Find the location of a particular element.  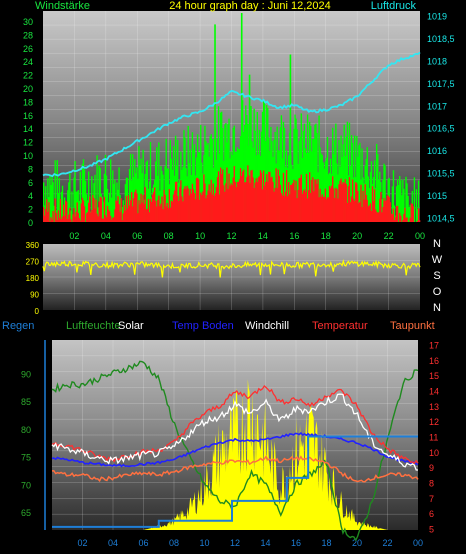

legend-temperatur: Temperatur is located at coordinates (340, 326).